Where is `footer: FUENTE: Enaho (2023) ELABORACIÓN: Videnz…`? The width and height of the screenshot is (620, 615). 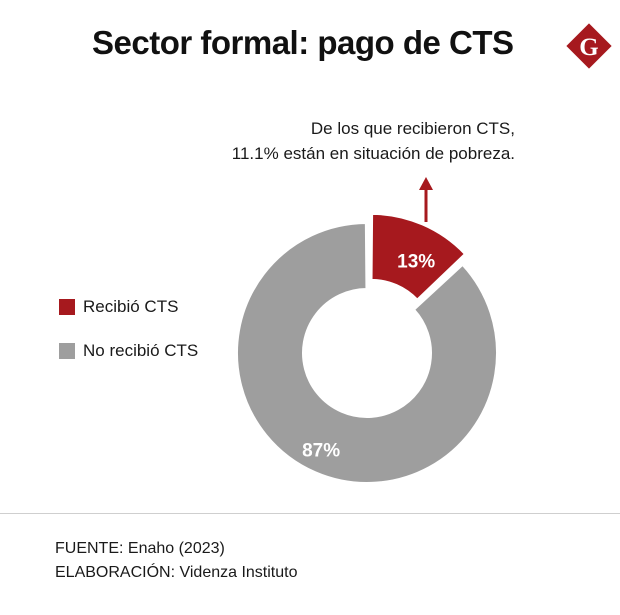 footer: FUENTE: Enaho (2023) ELABORACIÓN: Videnz… is located at coordinates (176, 561).